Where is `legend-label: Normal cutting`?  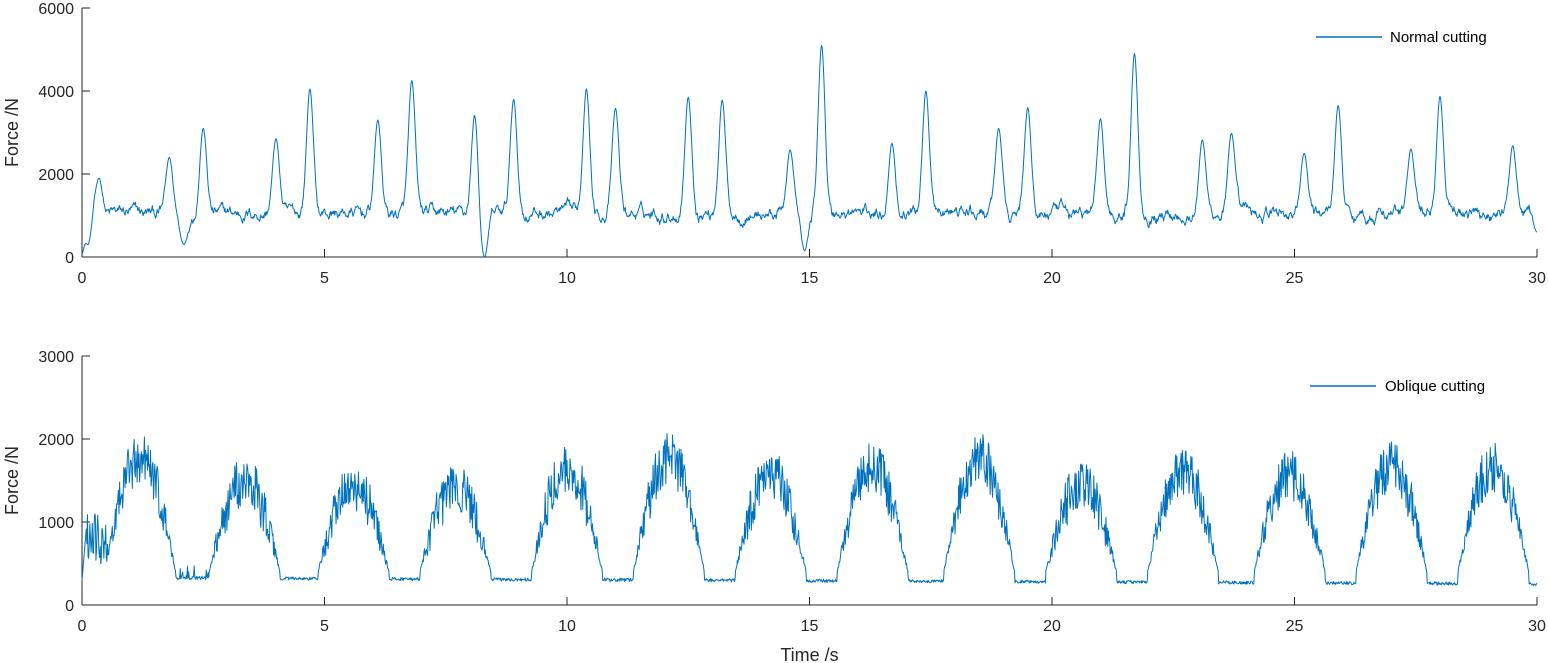
legend-label: Normal cutting is located at coordinates (1438, 37).